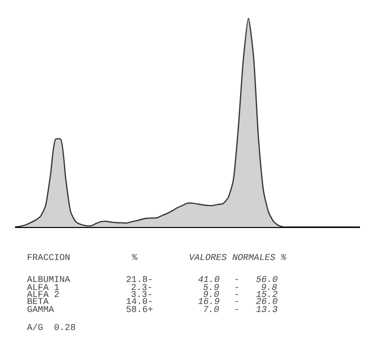 This screenshot has height=362, width=380. Describe the element at coordinates (267, 310) in the screenshot. I see `text: 13.3` at that location.